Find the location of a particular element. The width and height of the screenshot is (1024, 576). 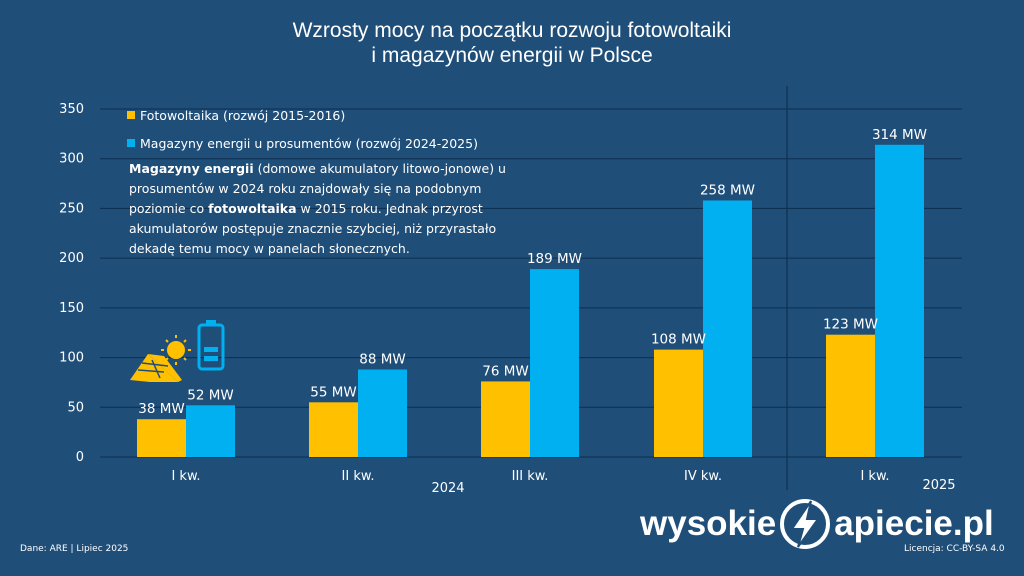

x-axis-ticks: I kw. II kw. III kw. IV kw. I kw. is located at coordinates (530, 476).